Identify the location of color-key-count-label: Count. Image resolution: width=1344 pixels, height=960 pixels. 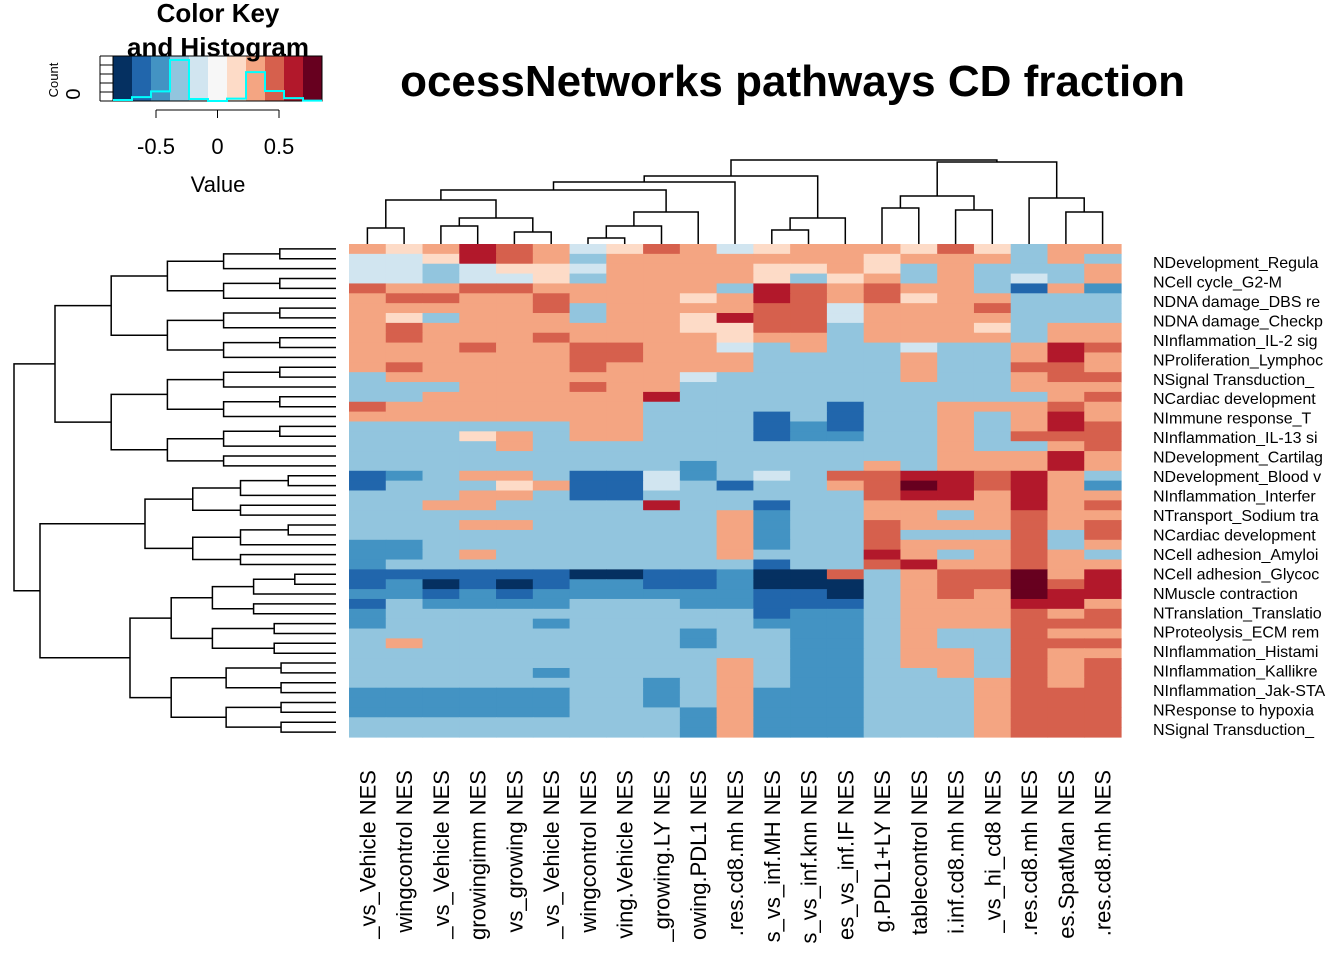
(53, 79).